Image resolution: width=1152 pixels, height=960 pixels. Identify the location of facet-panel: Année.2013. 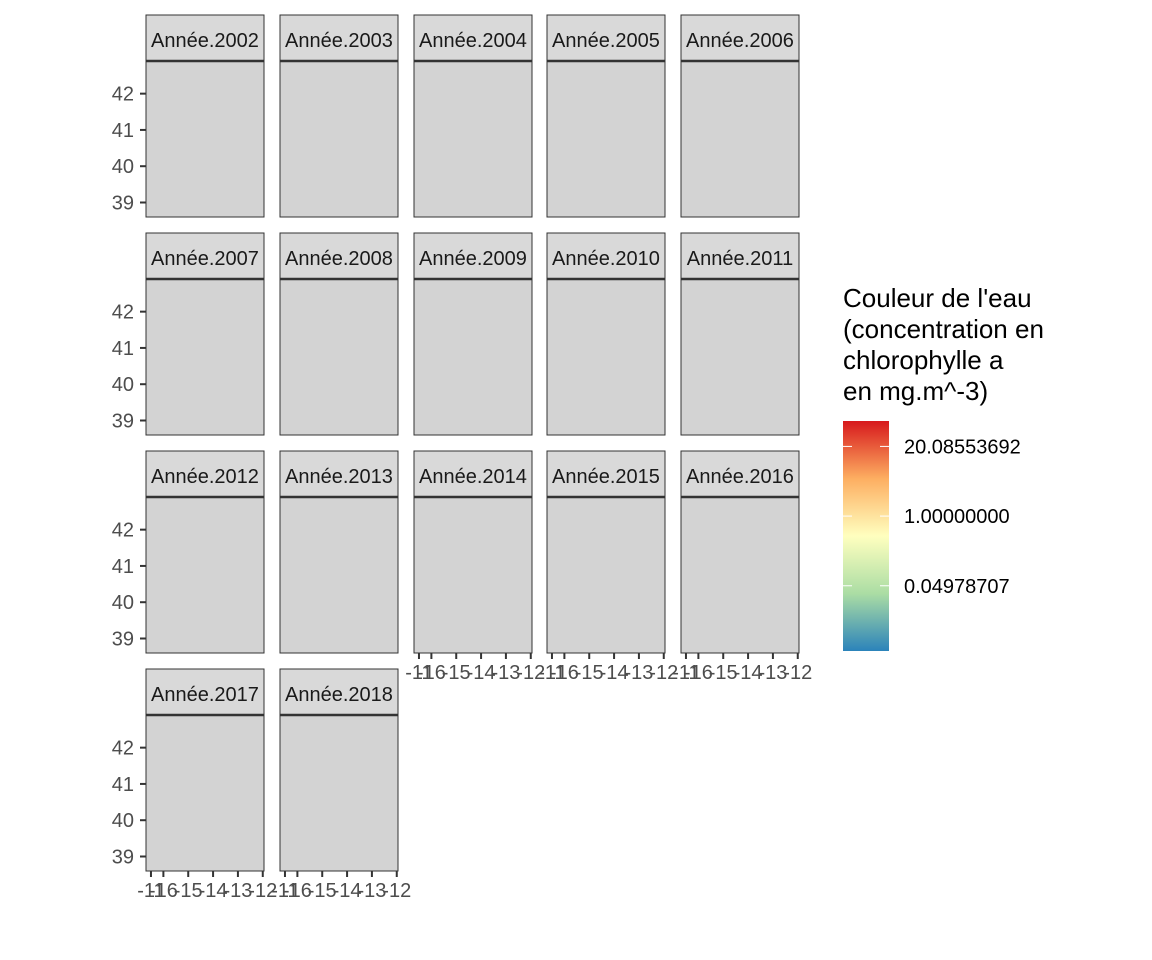
(339, 552).